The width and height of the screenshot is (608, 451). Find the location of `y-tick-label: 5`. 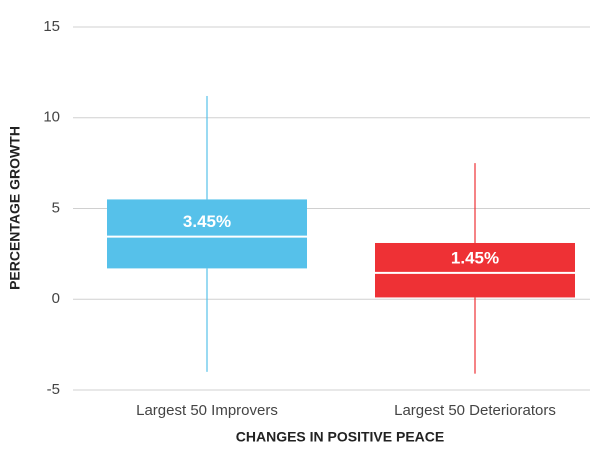

y-tick-label: 5 is located at coordinates (56, 207).